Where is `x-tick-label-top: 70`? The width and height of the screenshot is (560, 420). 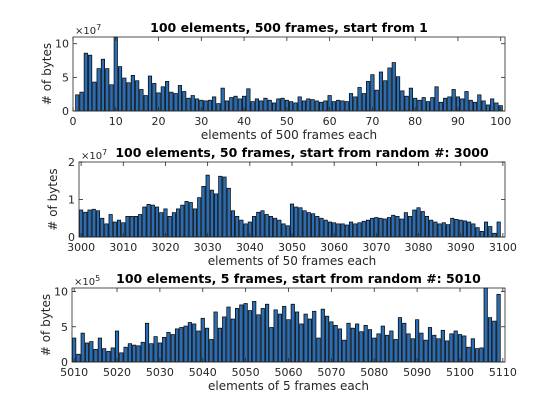
x-tick-label-top: 70 is located at coordinates (372, 121).